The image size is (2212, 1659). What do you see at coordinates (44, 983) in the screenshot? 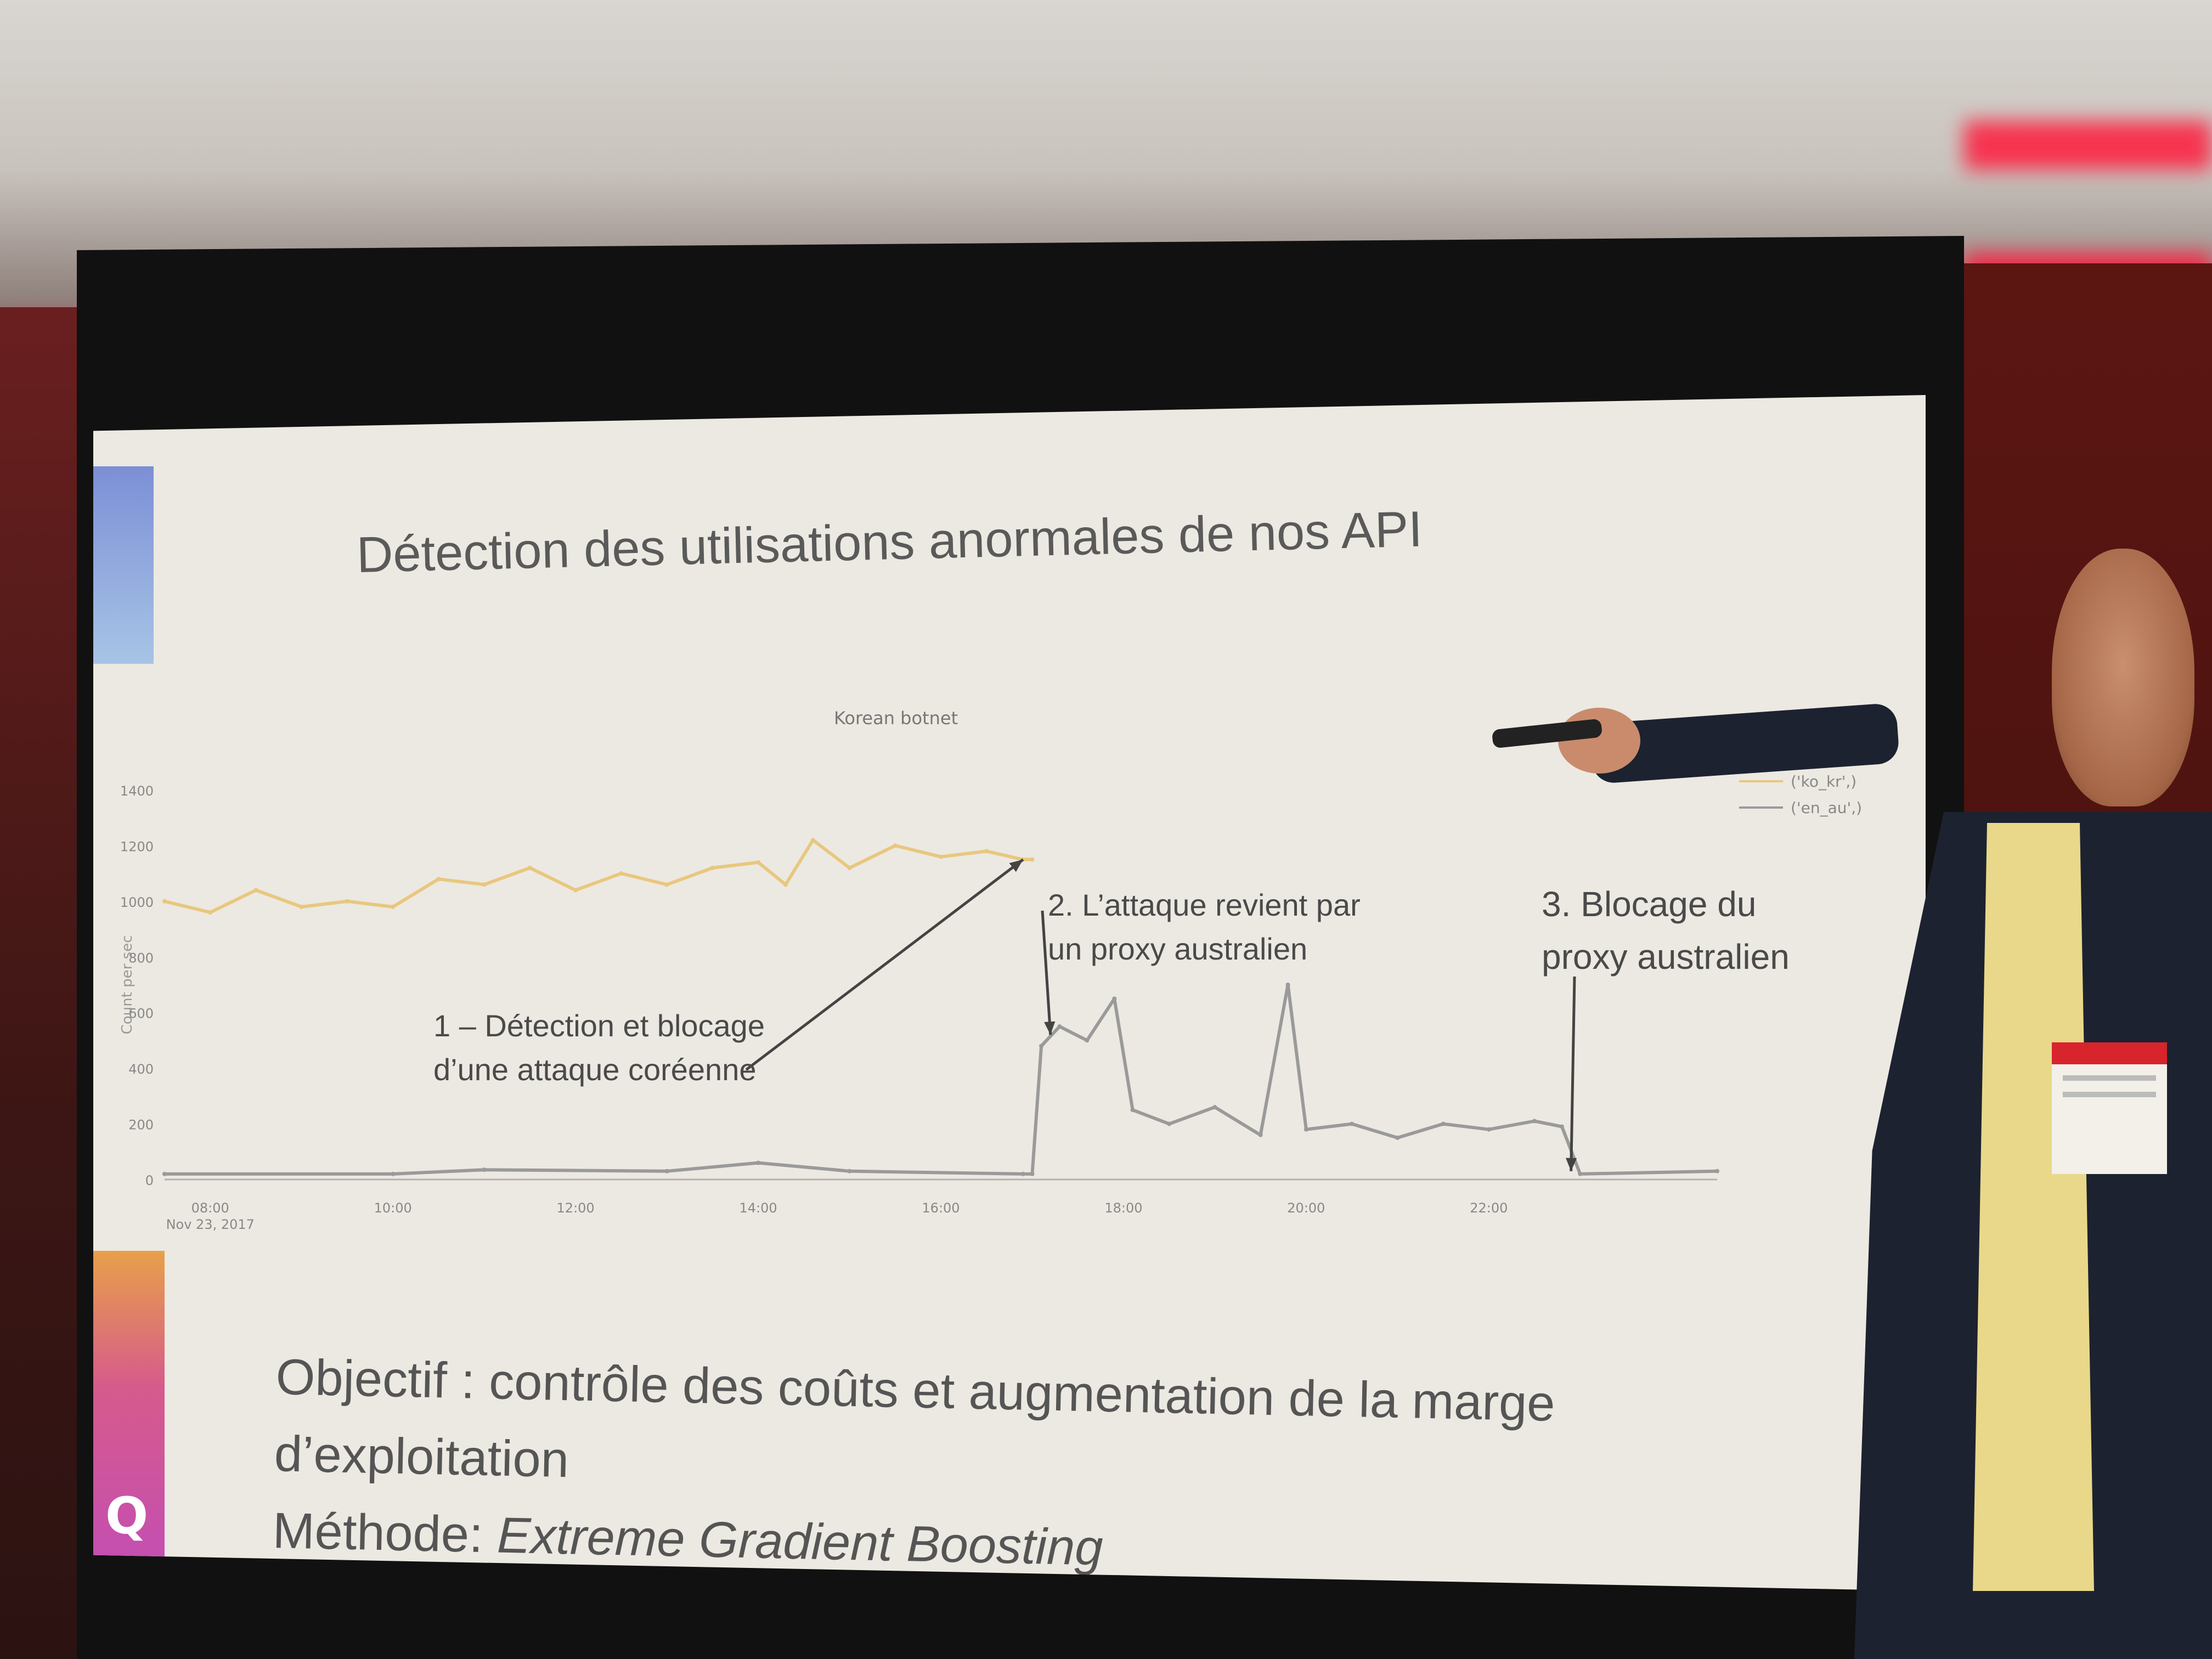
I see `left-wall` at bounding box center [44, 983].